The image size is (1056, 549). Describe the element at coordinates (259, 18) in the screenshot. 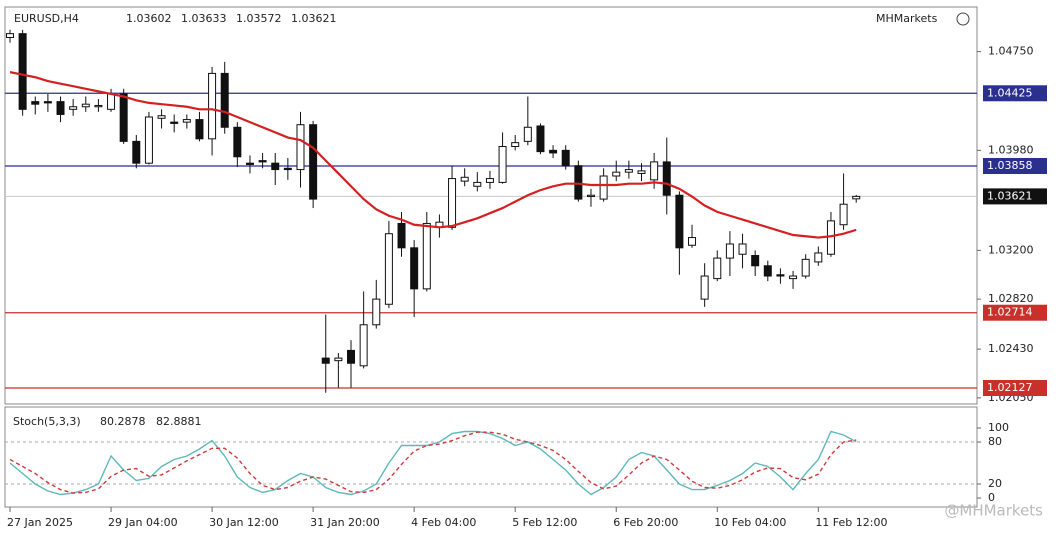

I see `header-low: 1.03572` at that location.